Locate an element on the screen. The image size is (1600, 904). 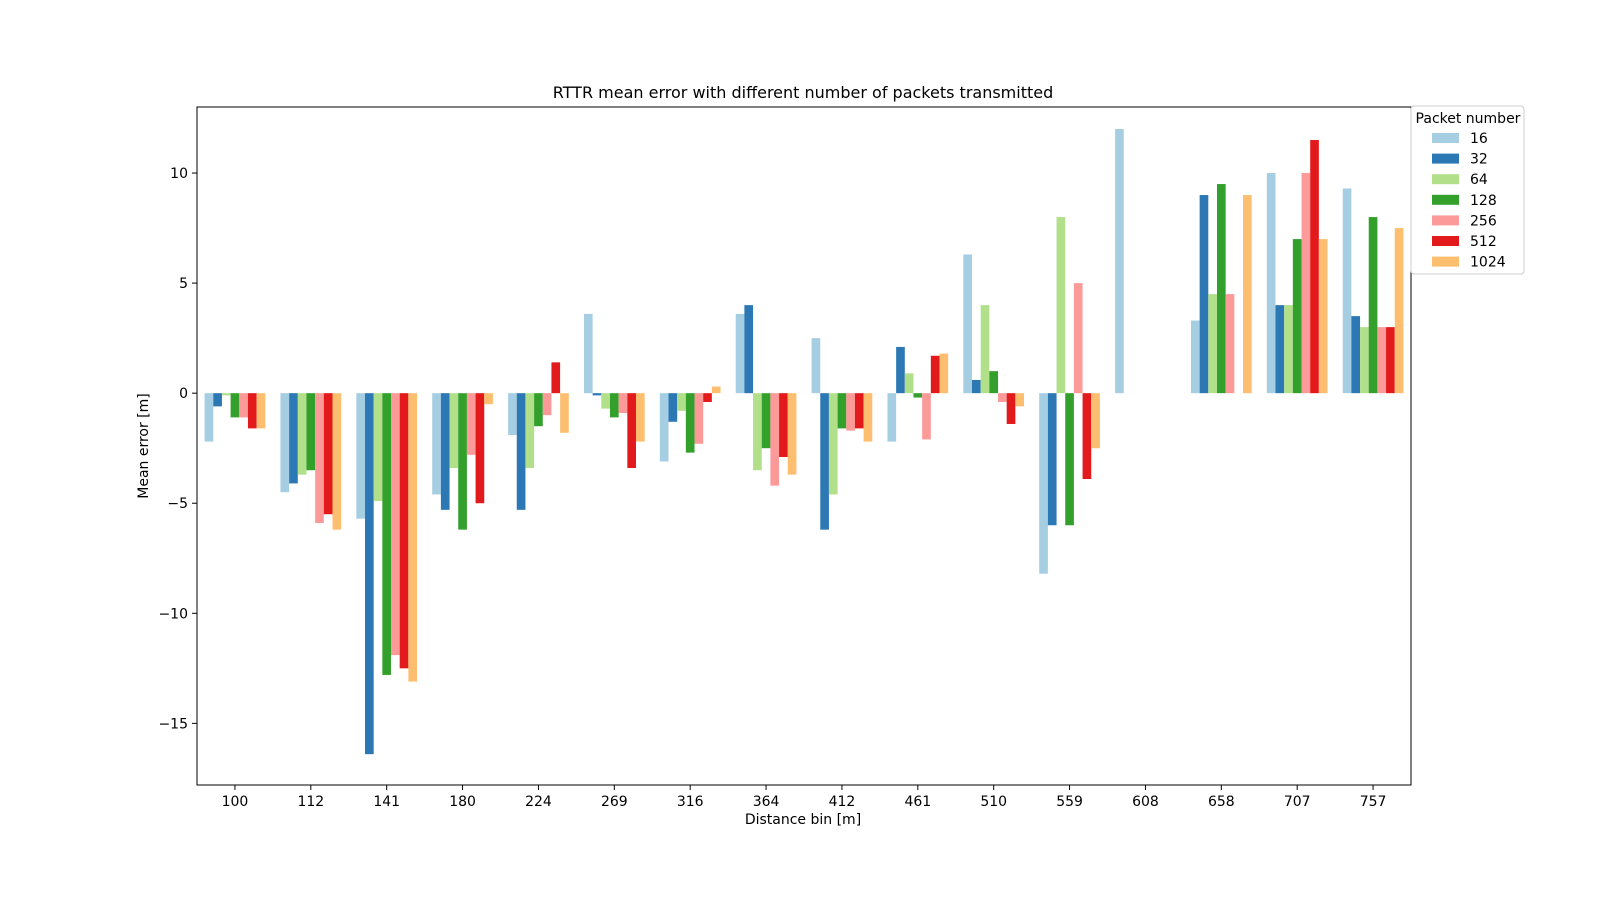
y-axis-label: Mean error [m] is located at coordinates (144, 446).